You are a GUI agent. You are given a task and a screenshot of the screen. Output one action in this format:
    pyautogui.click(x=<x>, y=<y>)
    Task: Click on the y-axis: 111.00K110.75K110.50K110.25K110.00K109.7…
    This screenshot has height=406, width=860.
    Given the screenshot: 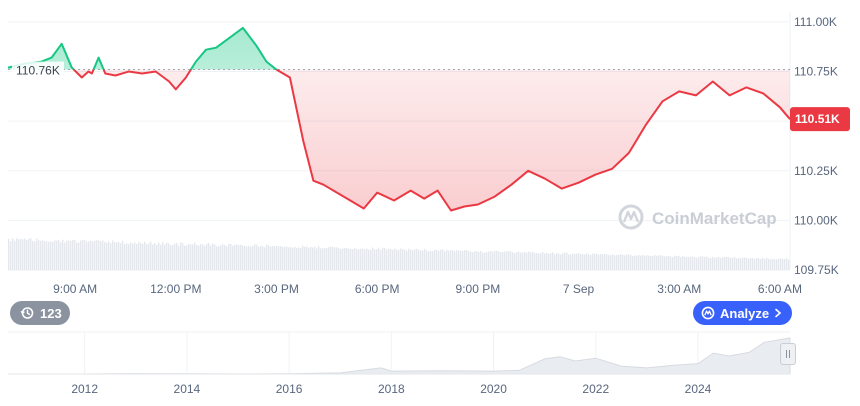 What is the action you would take?
    pyautogui.click(x=816, y=146)
    